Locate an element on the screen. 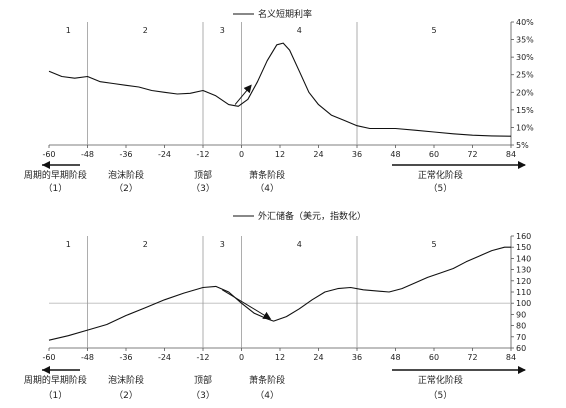 The height and width of the screenshot is (408, 566). y-tick-label: 70 is located at coordinates (521, 337).